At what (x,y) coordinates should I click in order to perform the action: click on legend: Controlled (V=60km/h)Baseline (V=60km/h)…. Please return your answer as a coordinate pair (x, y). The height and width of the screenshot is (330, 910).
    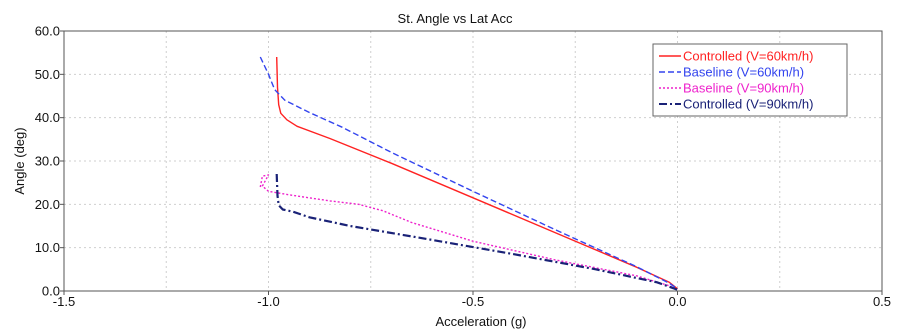
    Looking at the image, I should click on (750, 80).